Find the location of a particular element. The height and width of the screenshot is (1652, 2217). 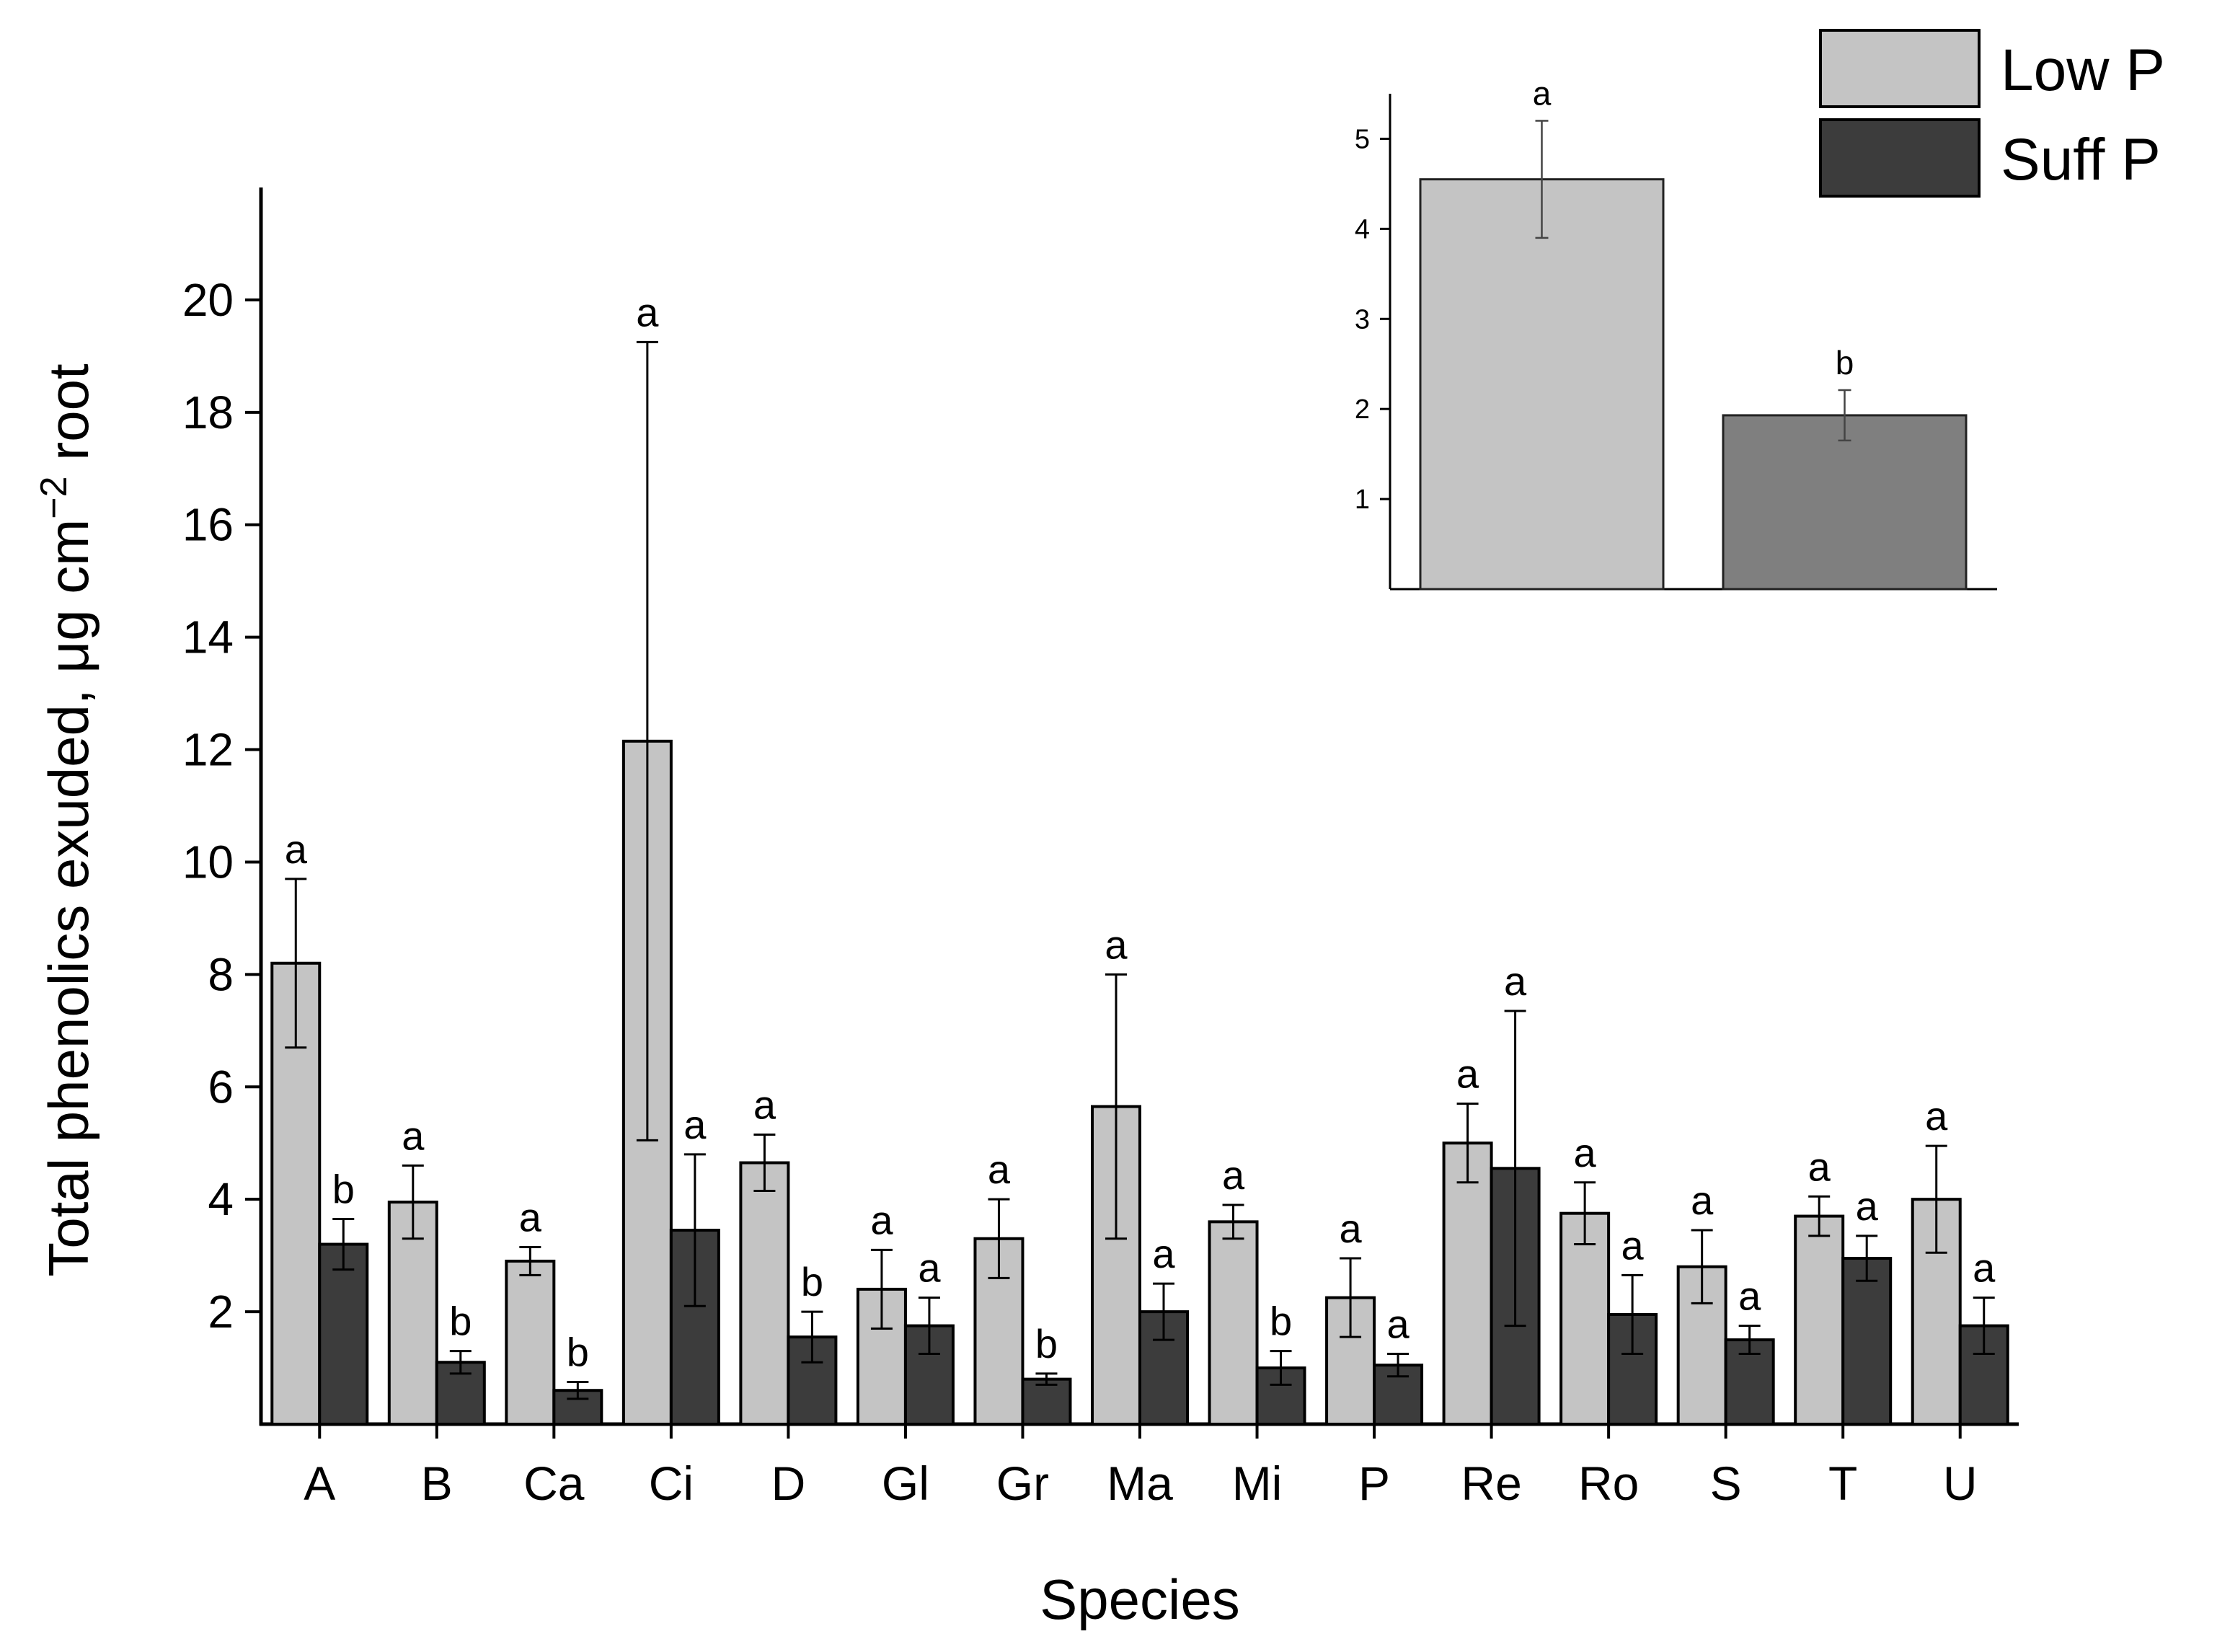

x-tick-label-P: P is located at coordinates (1374, 1484).